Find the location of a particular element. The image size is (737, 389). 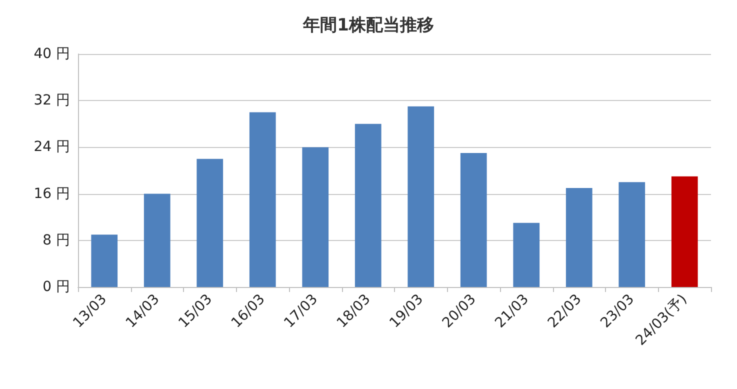

y-tick-label: 40 円 is located at coordinates (52, 54).